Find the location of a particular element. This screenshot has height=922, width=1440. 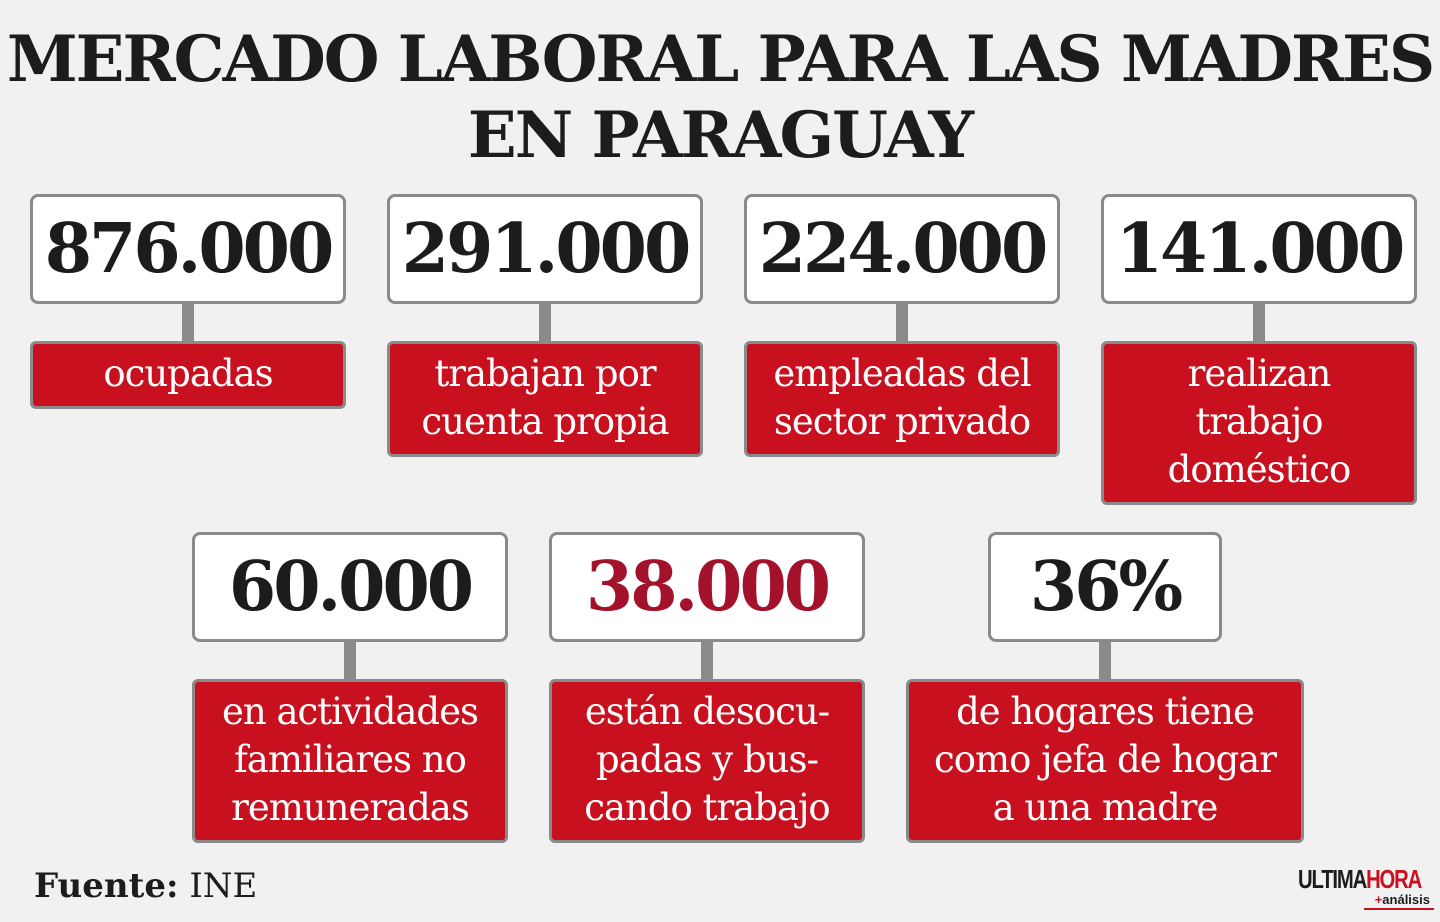

stat-label-line: de hogares tiene is located at coordinates (1105, 711).